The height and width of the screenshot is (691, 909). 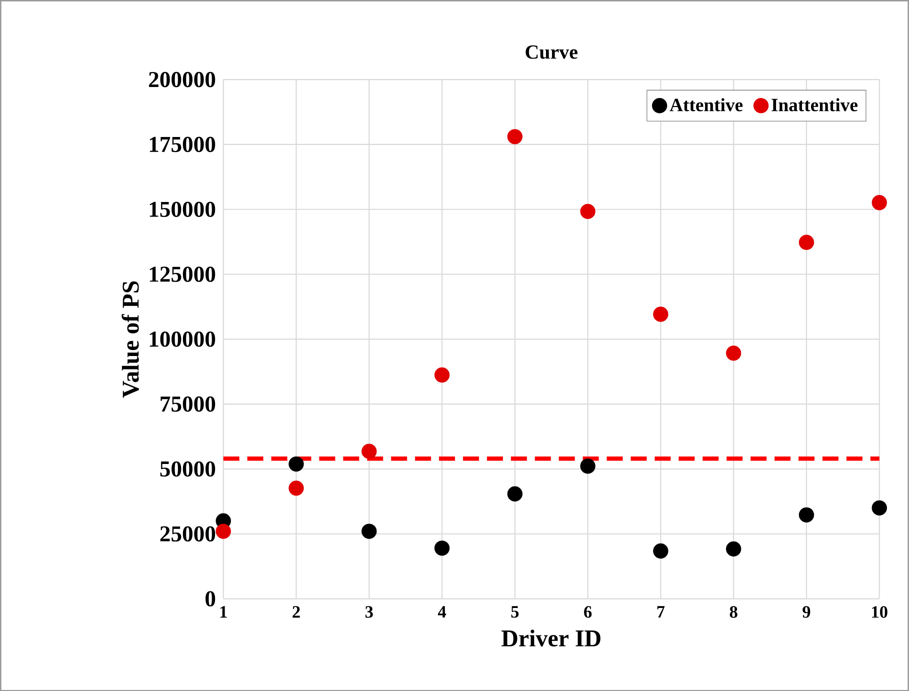 What do you see at coordinates (130, 339) in the screenshot?
I see `y-axis-title: Value of PS` at bounding box center [130, 339].